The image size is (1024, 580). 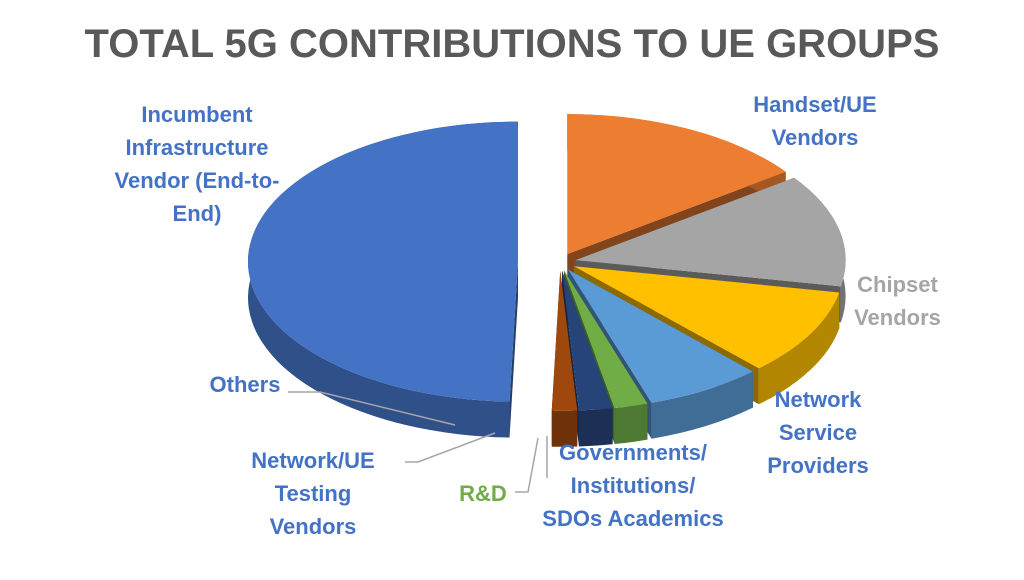 What do you see at coordinates (514, 349) in the screenshot?
I see `slice-side-face` at bounding box center [514, 349].